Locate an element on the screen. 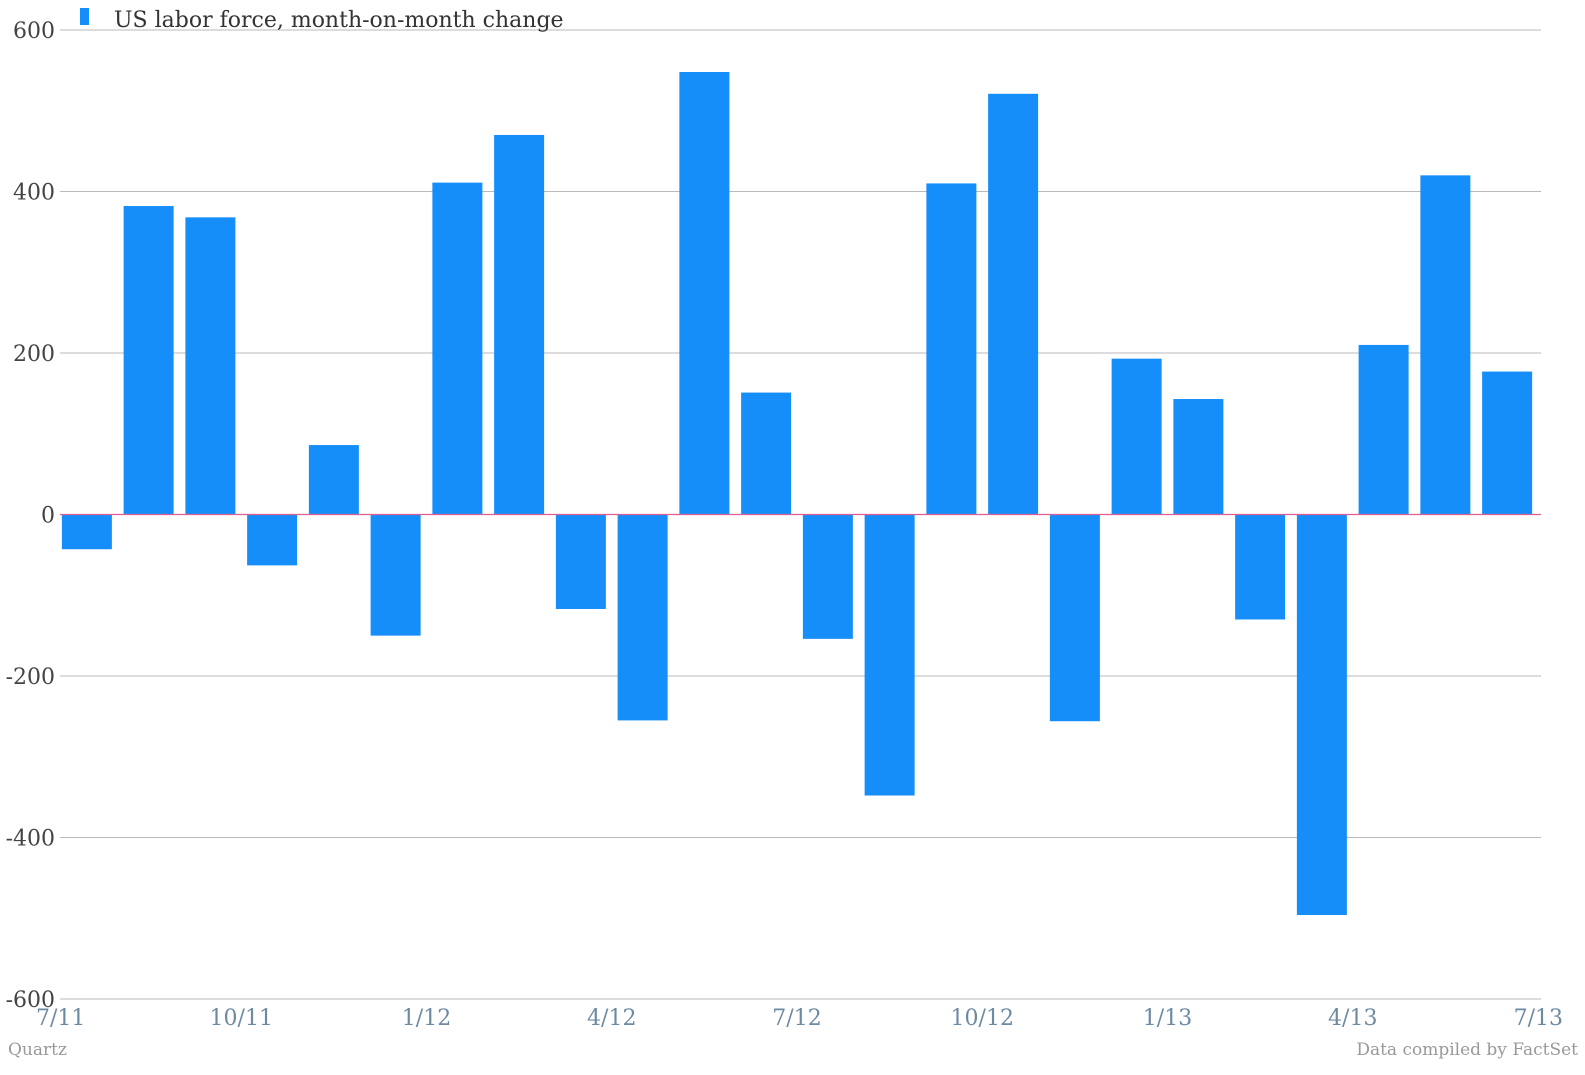 This screenshot has width=1585, height=1075. x-tick-label: 4/13 is located at coordinates (1352, 1018).